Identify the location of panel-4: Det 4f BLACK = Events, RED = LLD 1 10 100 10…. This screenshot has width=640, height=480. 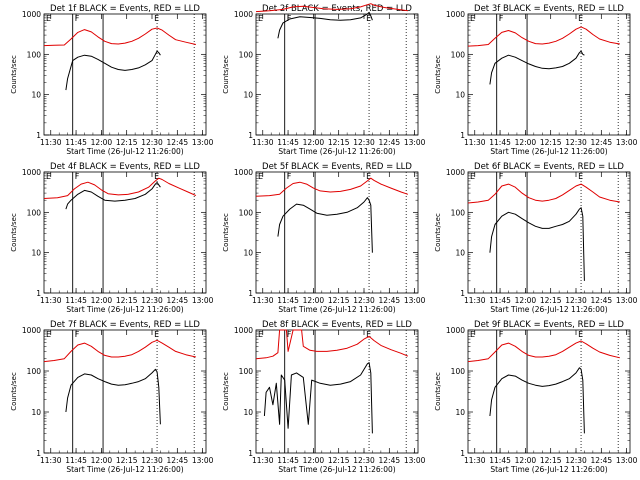
(112, 238).